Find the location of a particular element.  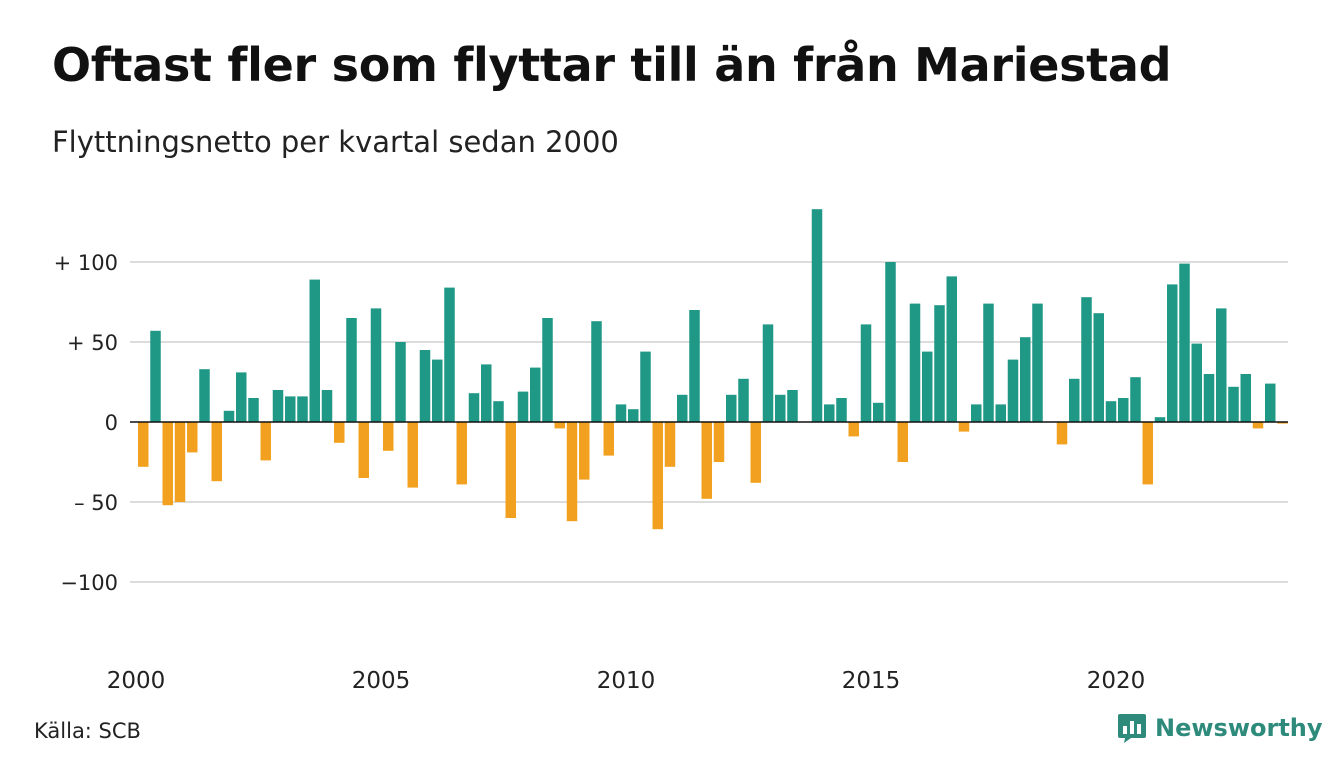

newsworthy-logo: Newsworthy is located at coordinates (1220, 728).